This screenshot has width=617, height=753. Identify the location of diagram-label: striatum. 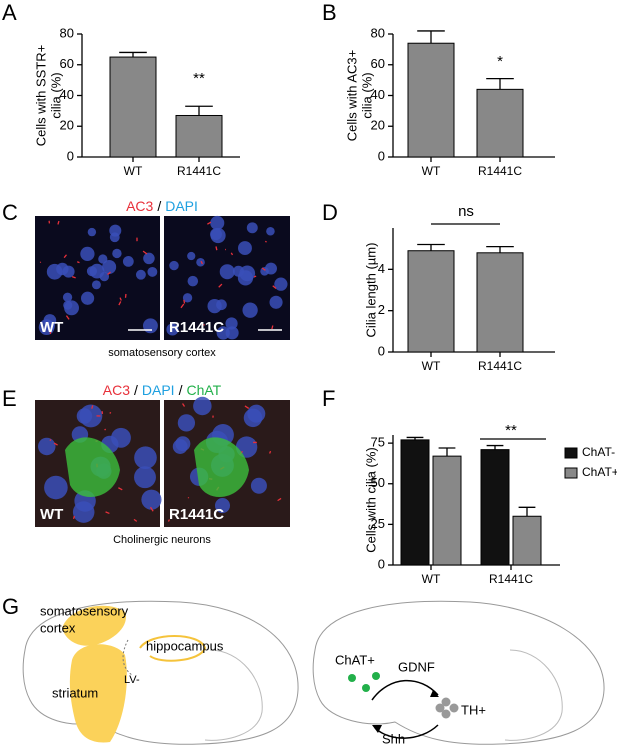
(75, 692).